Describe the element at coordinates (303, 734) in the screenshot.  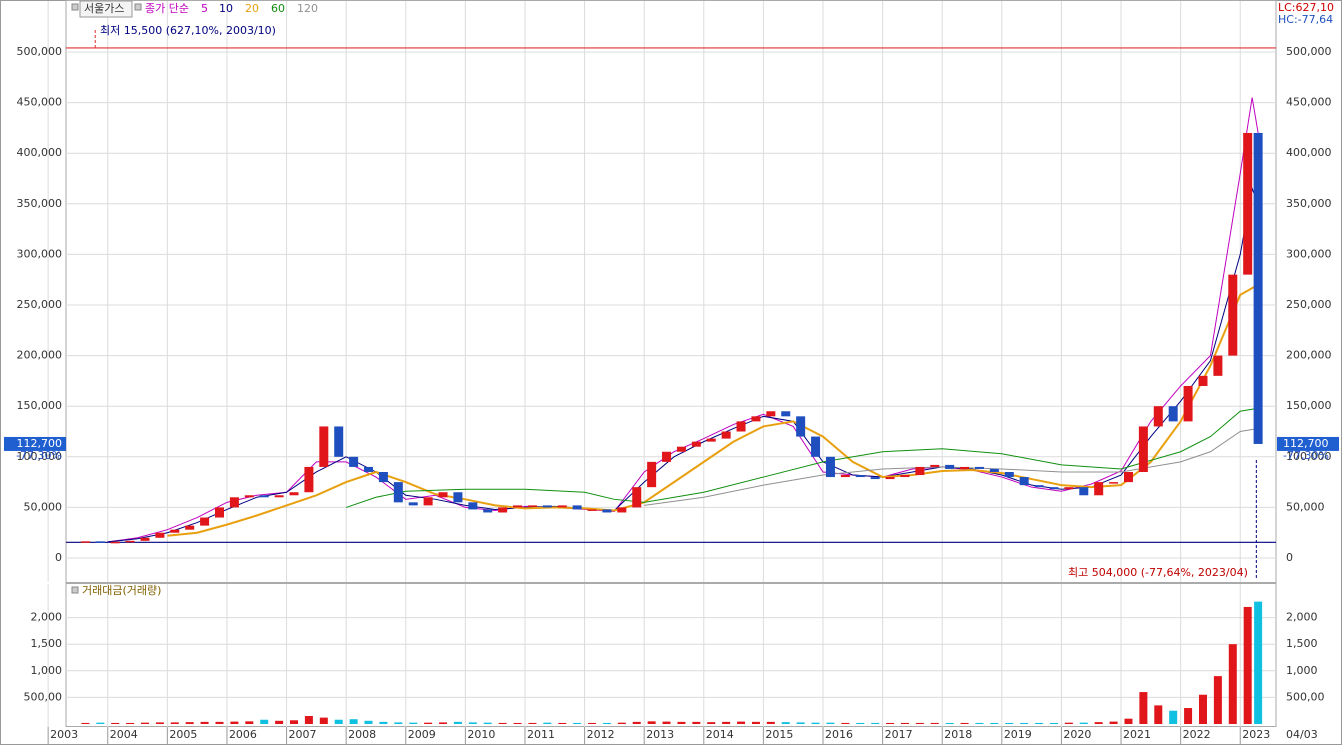
I see `x-tick-label: 2007` at that location.